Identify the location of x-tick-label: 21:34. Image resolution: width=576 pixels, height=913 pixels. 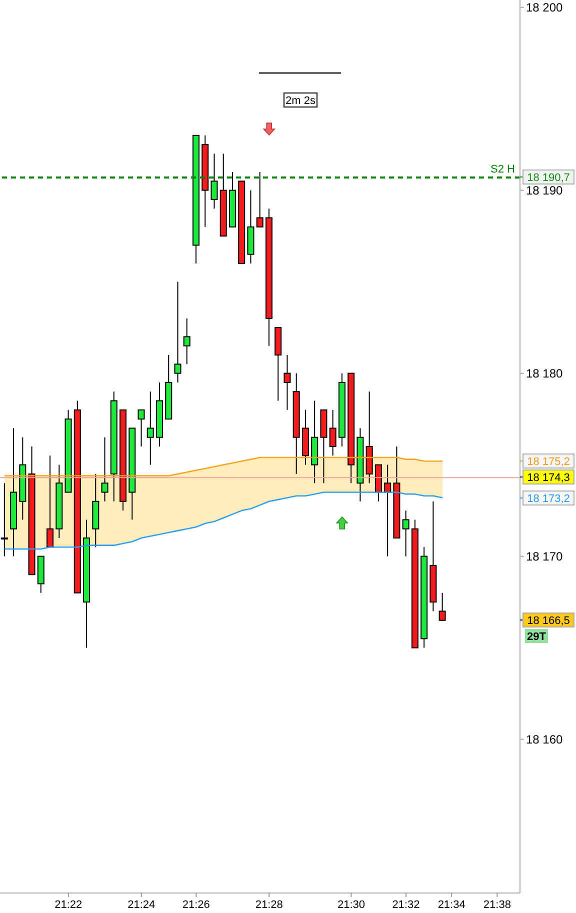
(452, 905).